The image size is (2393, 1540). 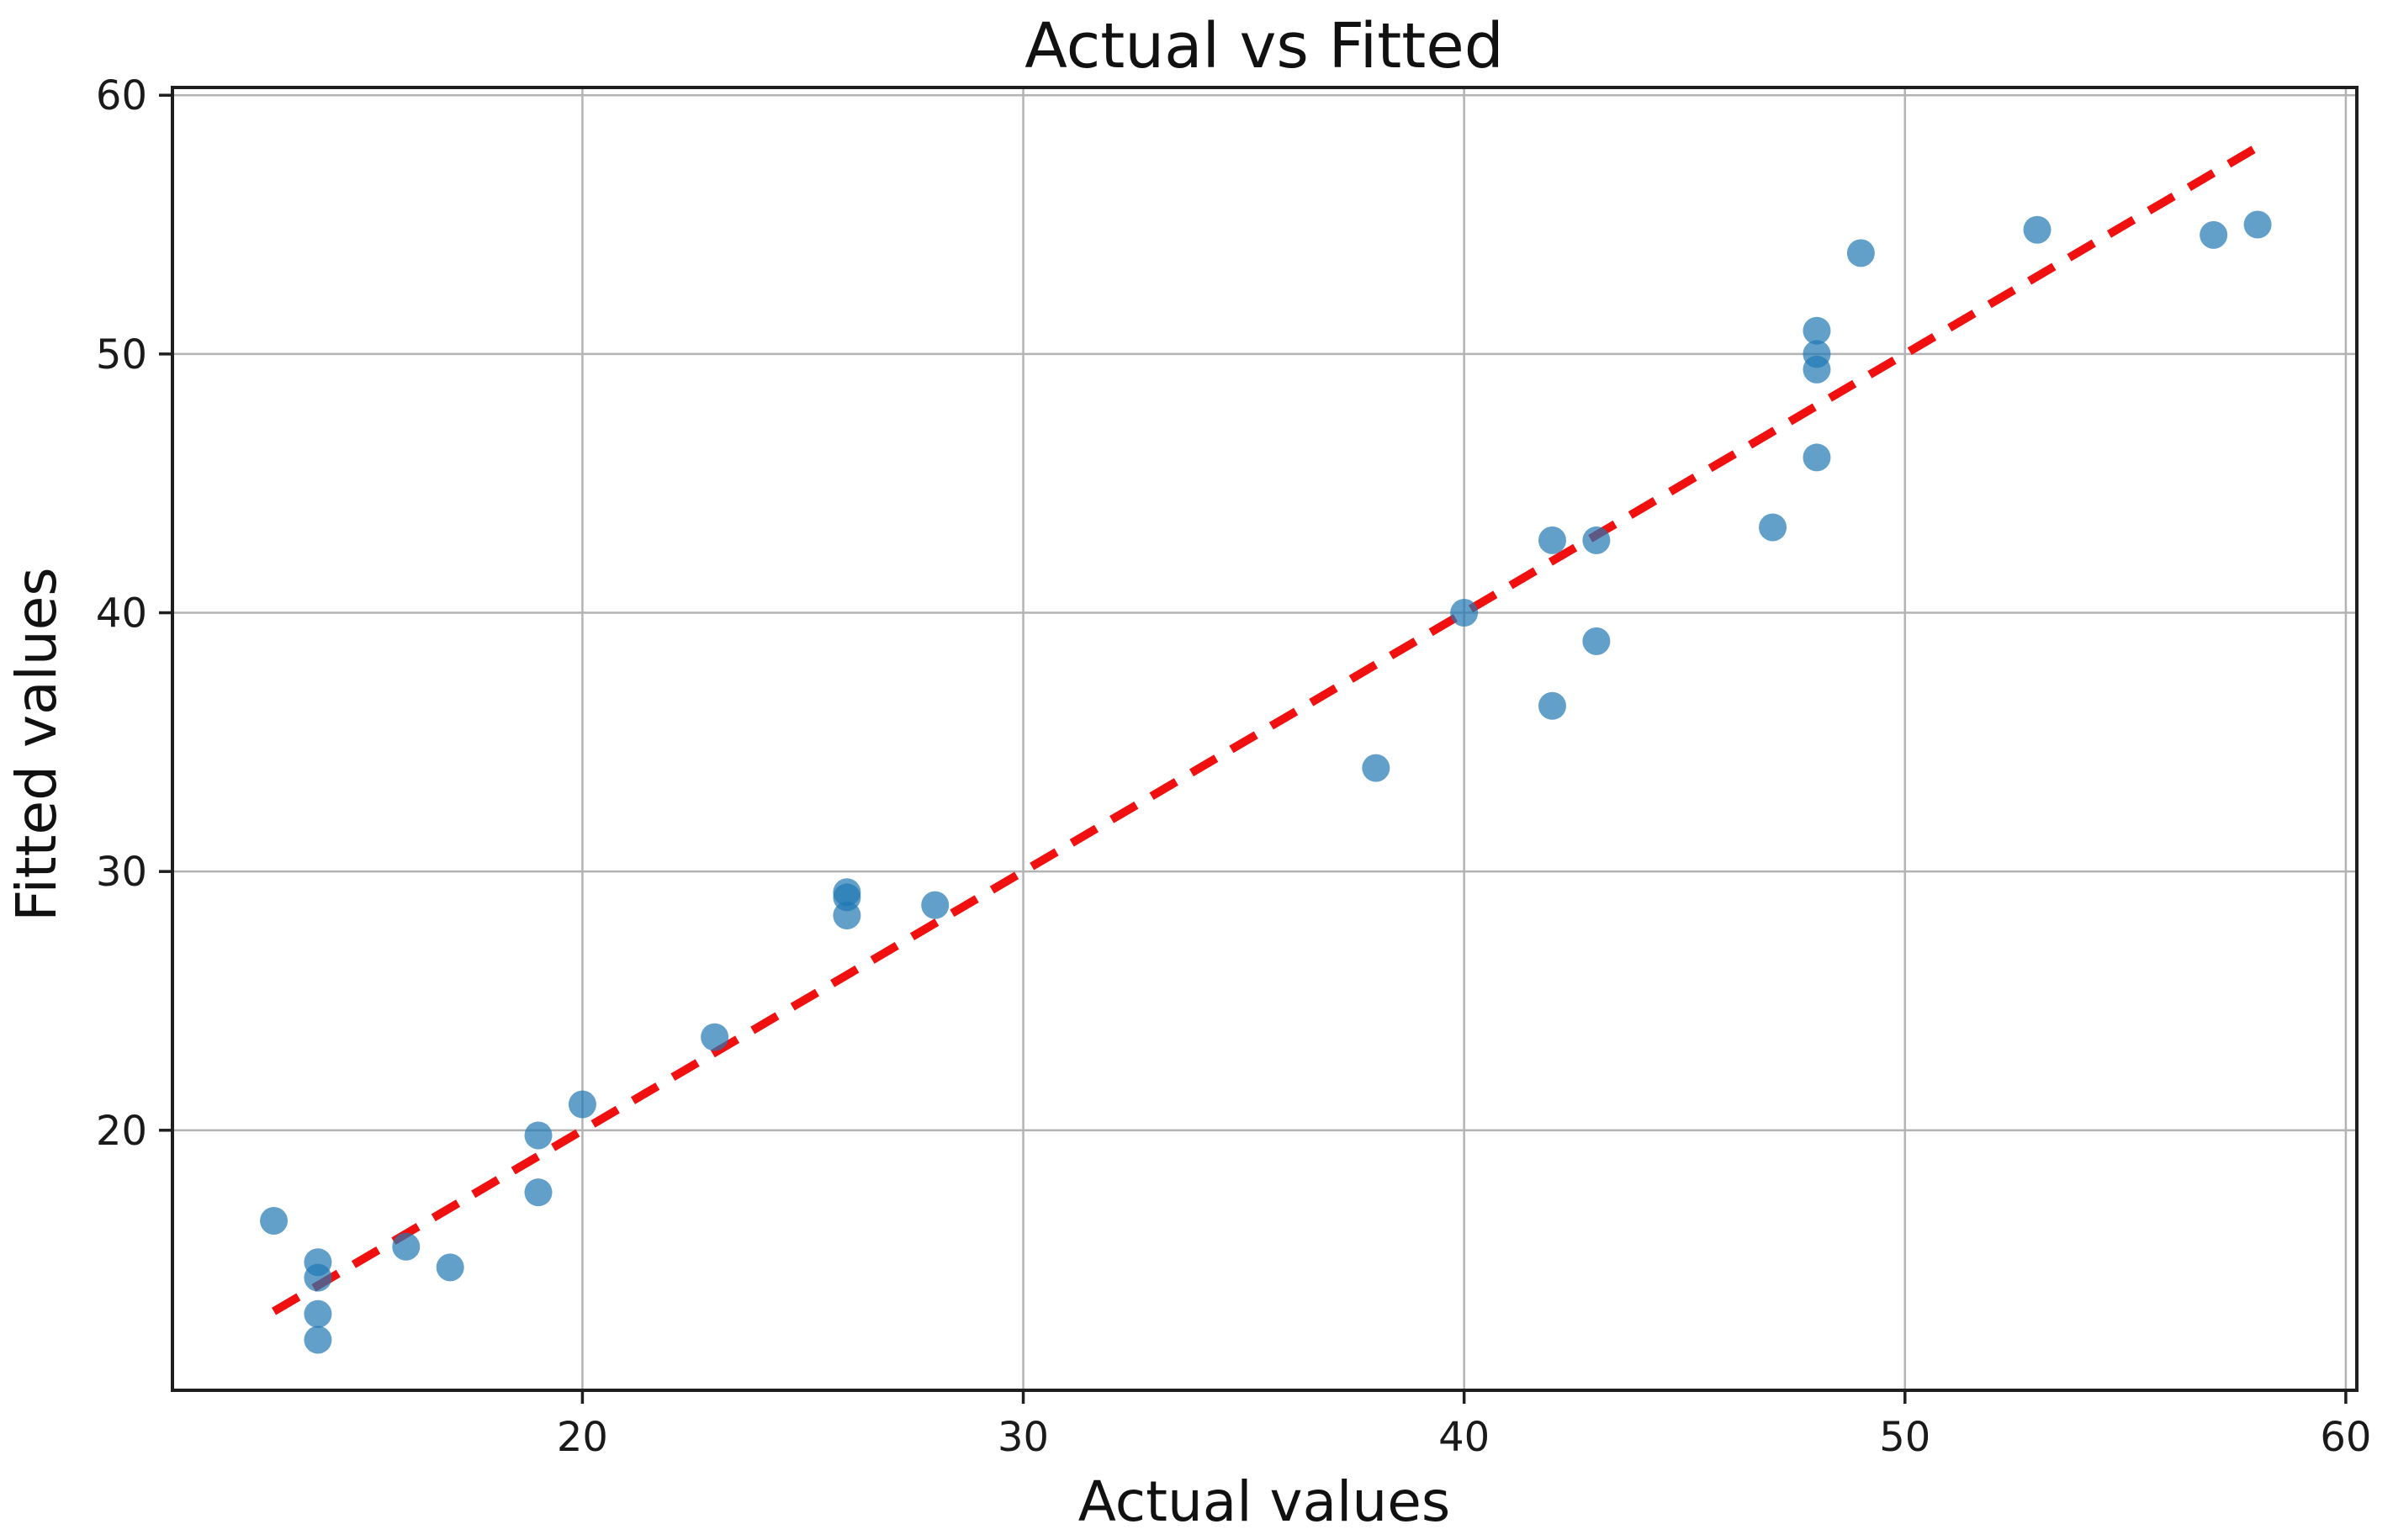 I want to click on y-axis-label: Fitted values, so click(x=36, y=744).